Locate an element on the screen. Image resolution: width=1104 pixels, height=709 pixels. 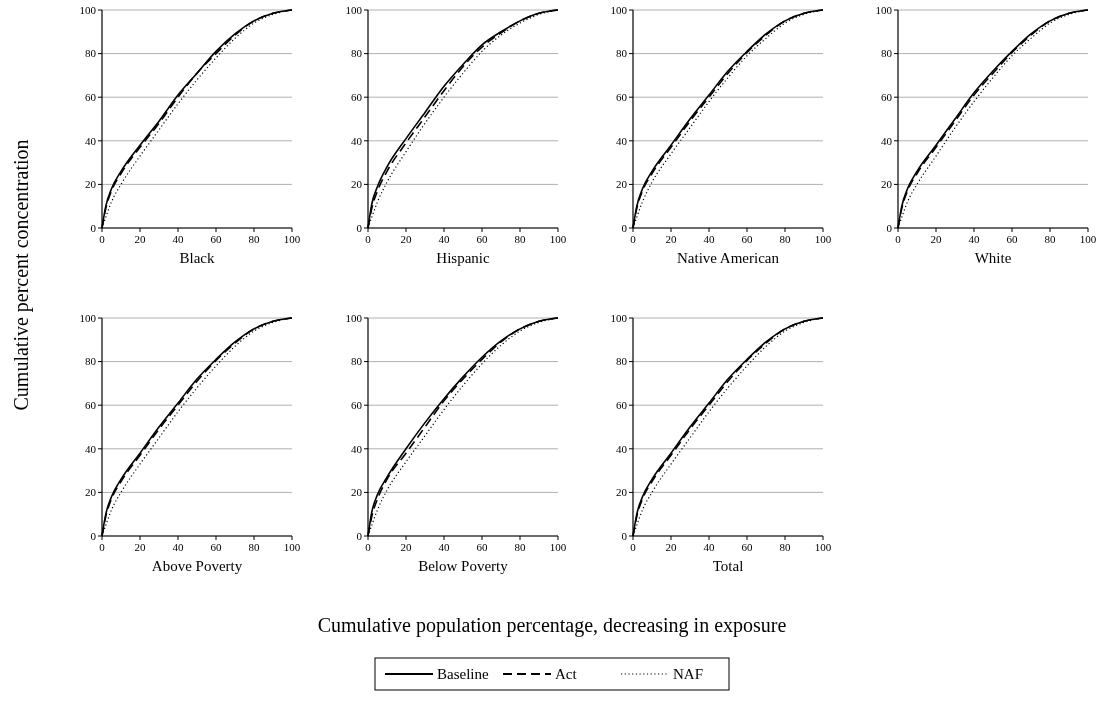
y-axis-title: Cumulative percent concentration is located at coordinates (21, 275).